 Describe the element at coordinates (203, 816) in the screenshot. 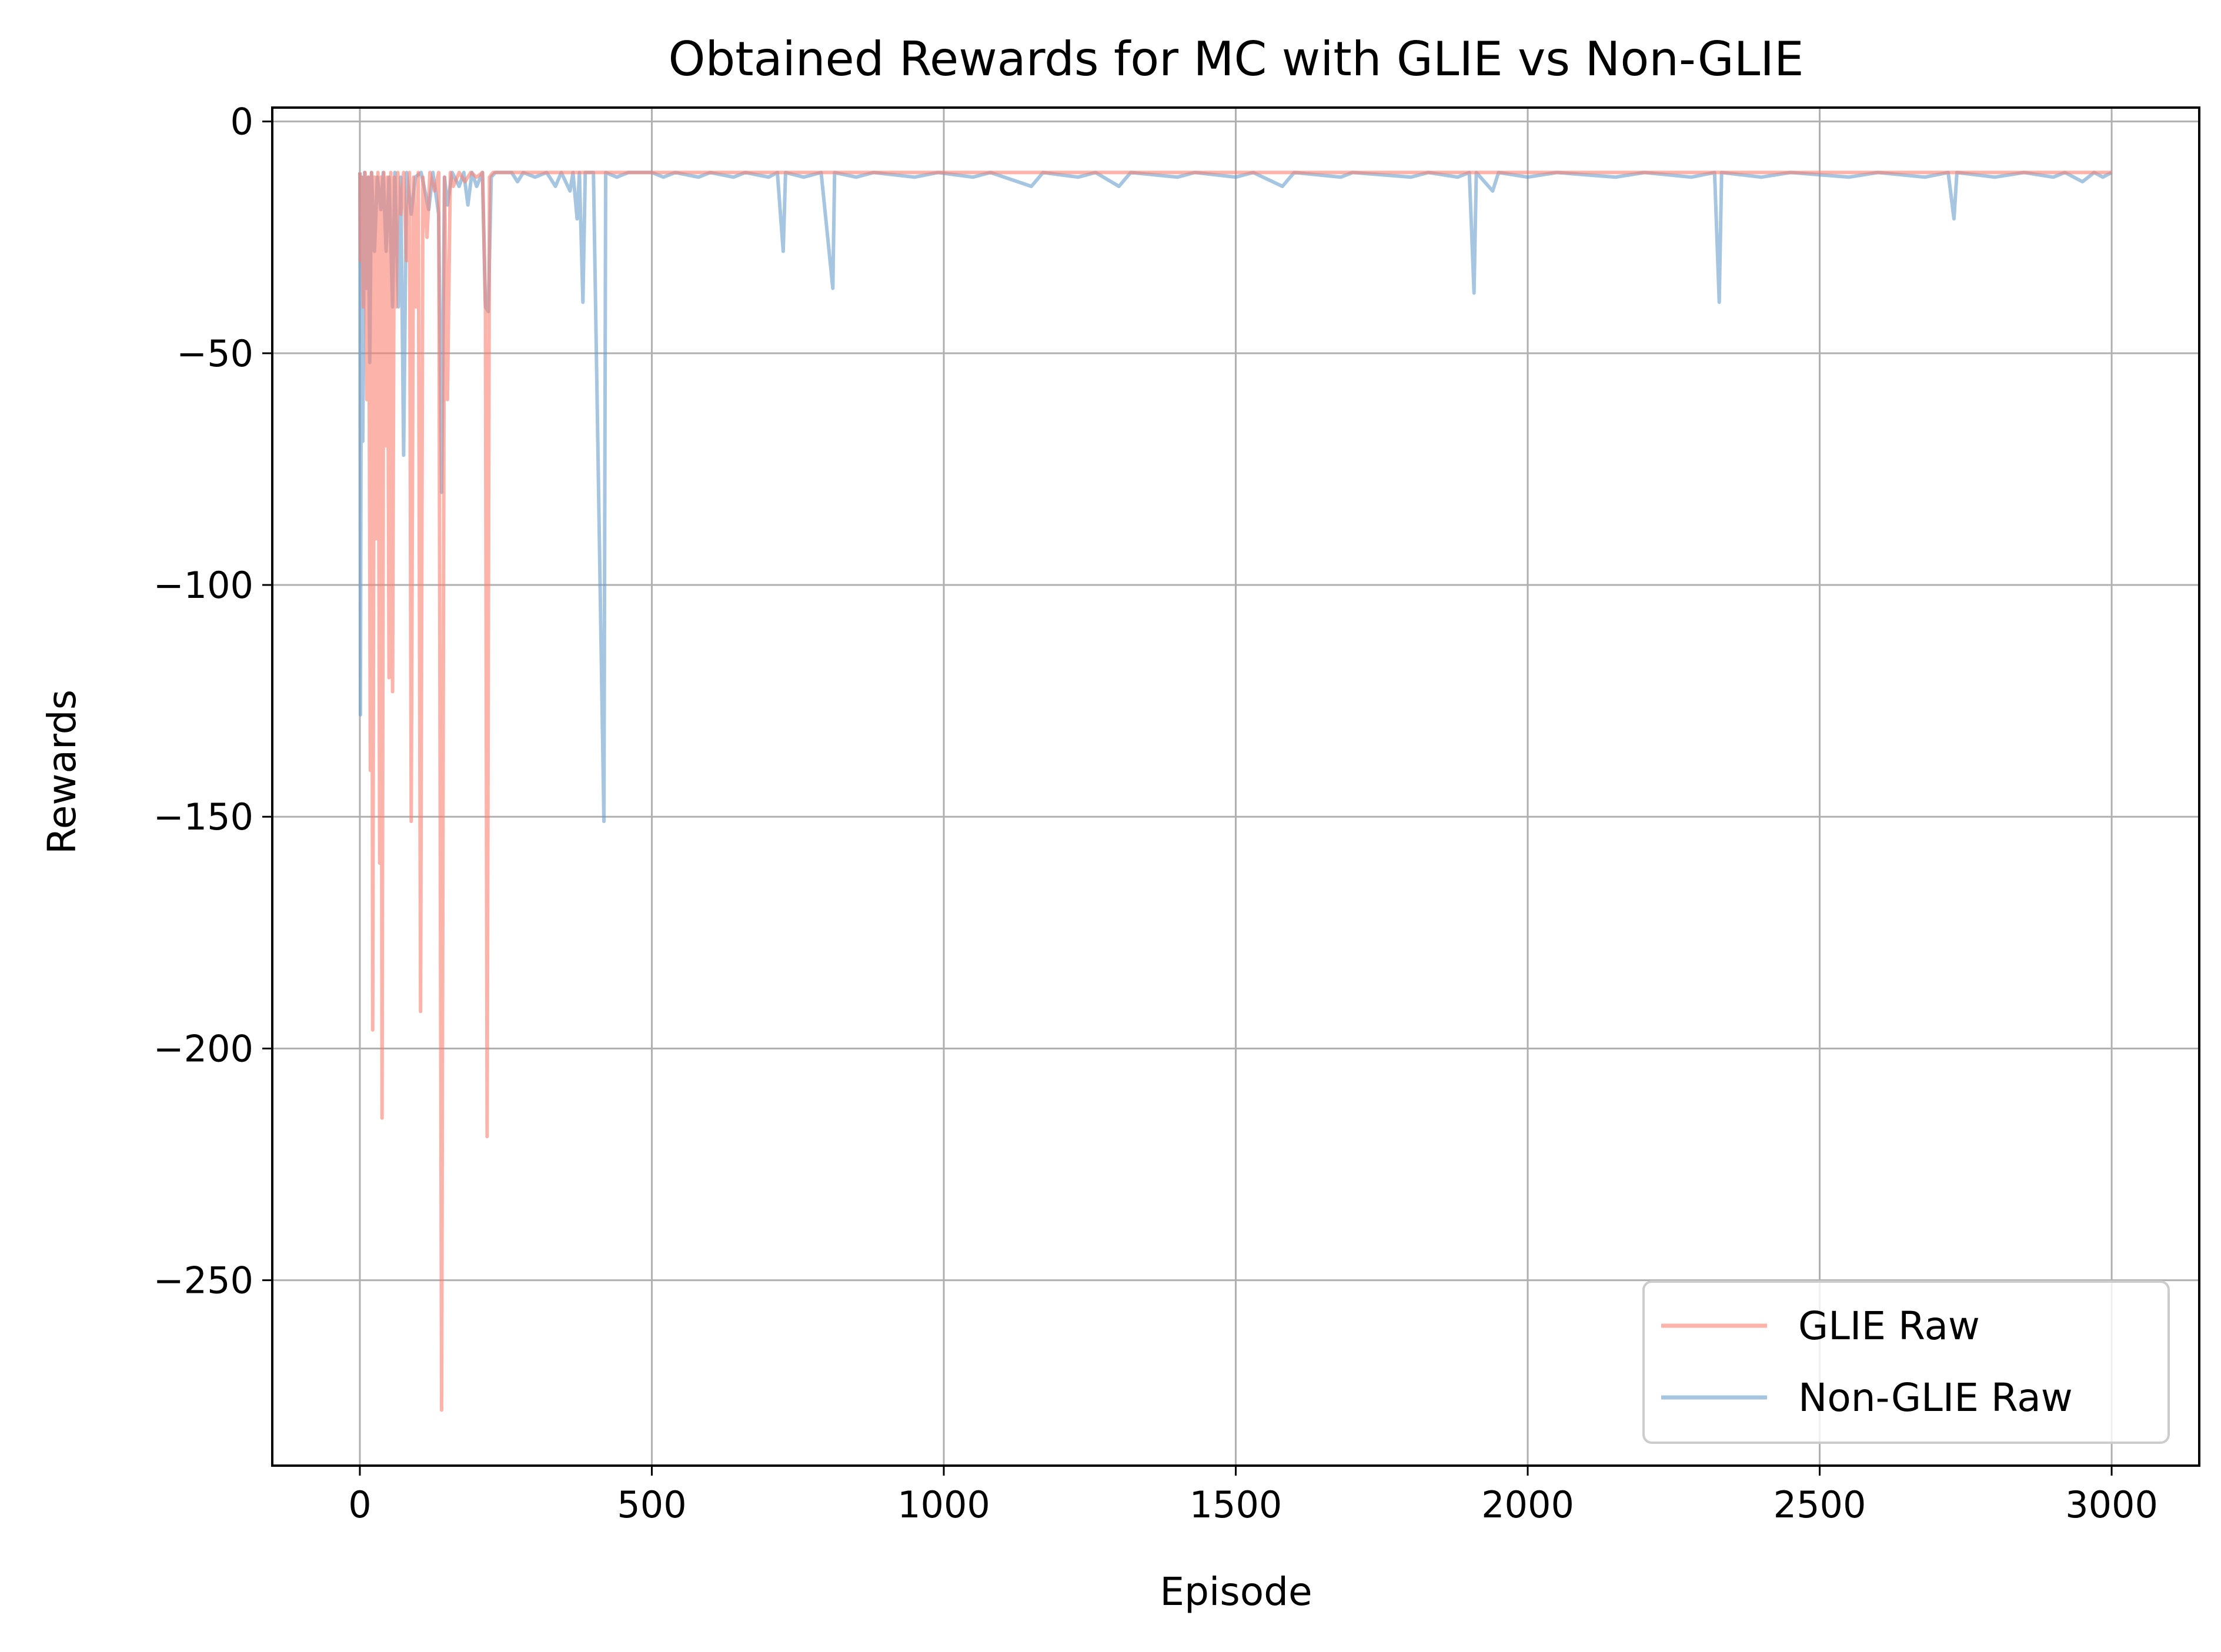

I see `y-tick-label: −150` at that location.